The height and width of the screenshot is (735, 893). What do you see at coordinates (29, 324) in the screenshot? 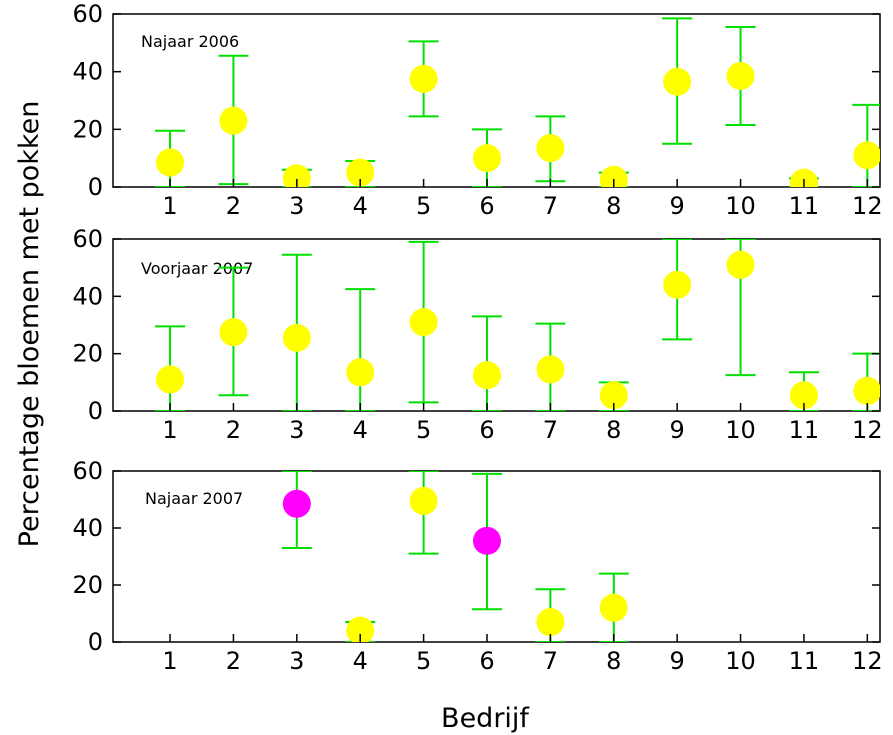
I see `y-axis-title: Percentage bloemen met pokken` at bounding box center [29, 324].